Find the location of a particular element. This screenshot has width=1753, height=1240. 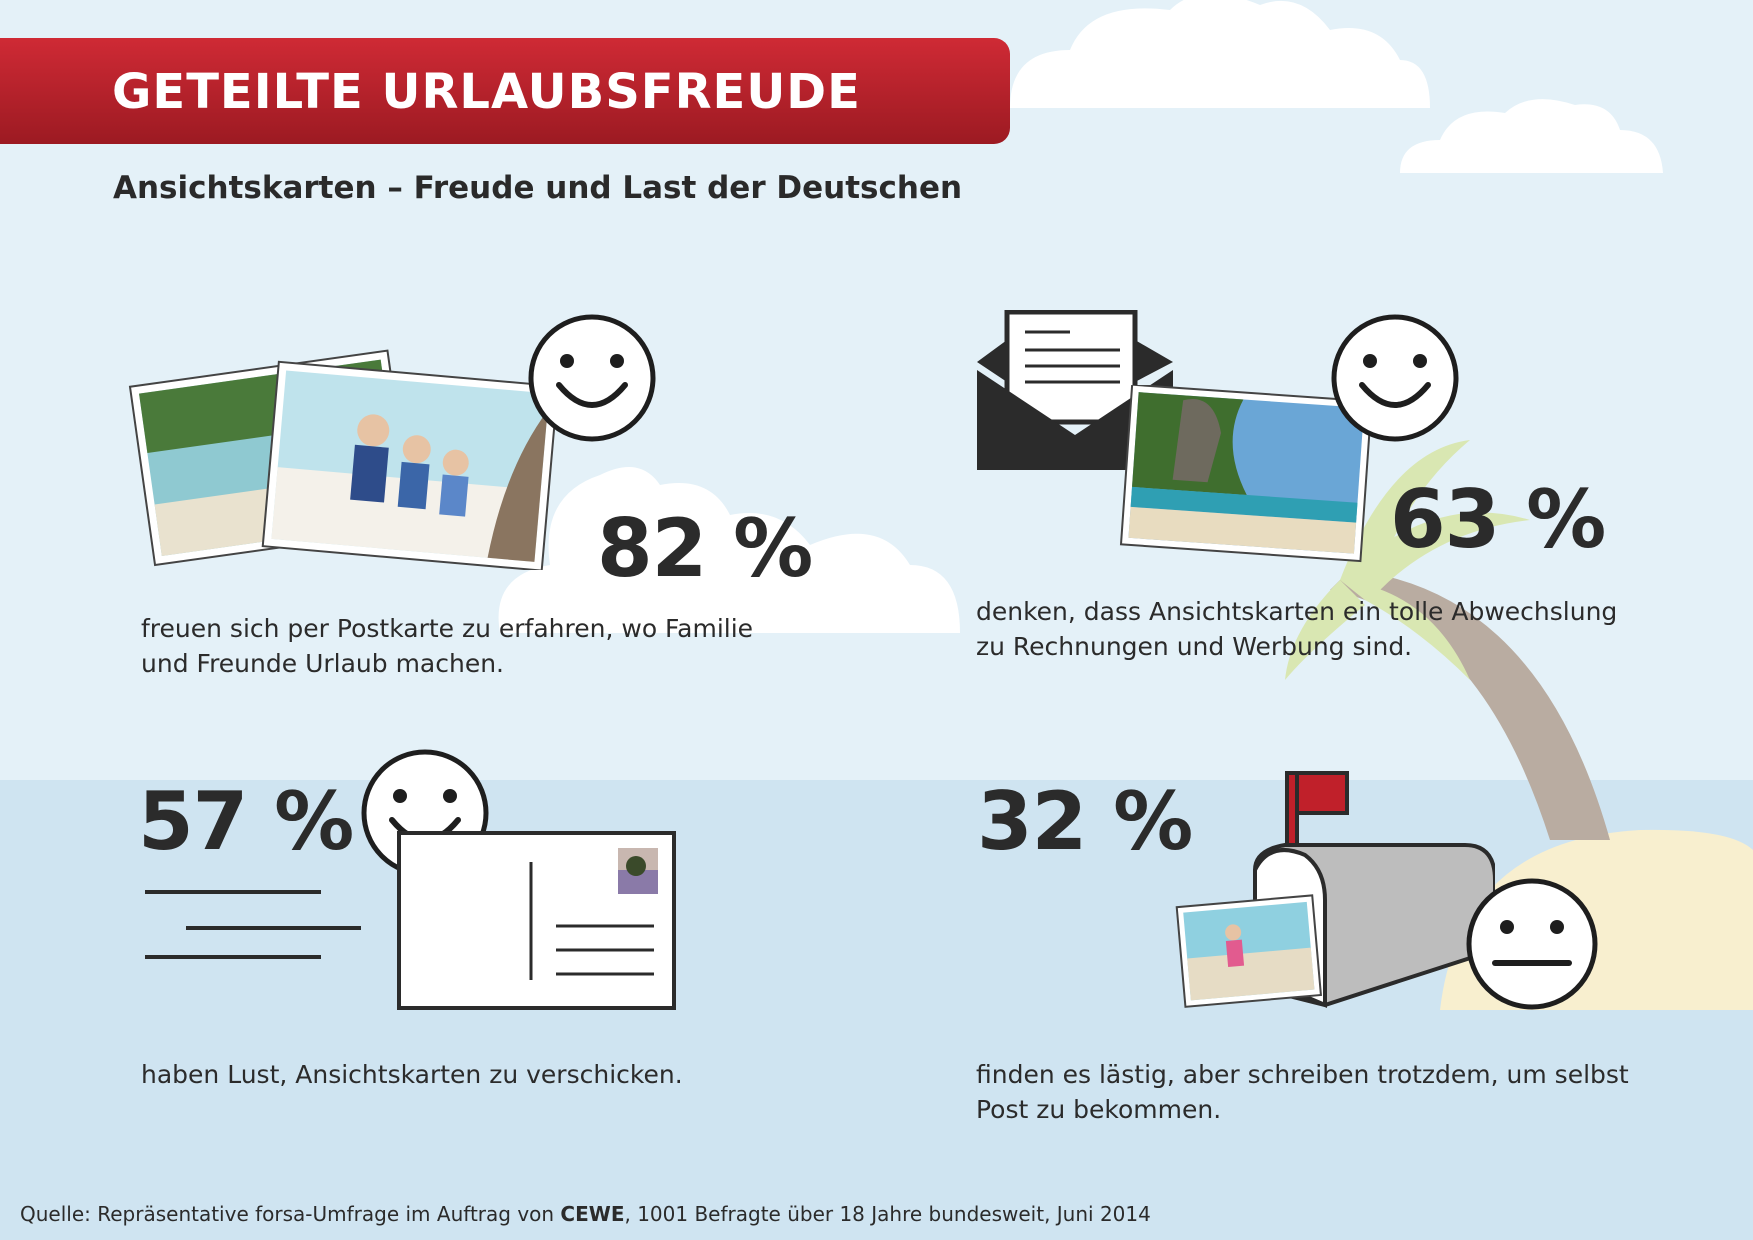

cloud-right-icon is located at coordinates (1531, 136).